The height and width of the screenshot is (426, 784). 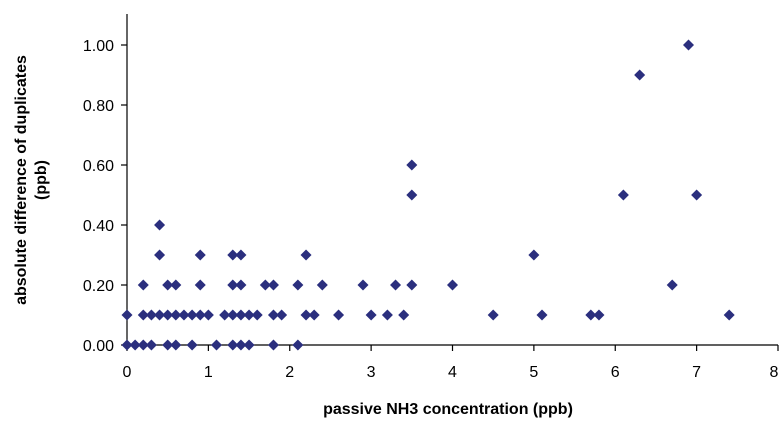 What do you see at coordinates (615, 372) in the screenshot?
I see `x-tick-label: 6` at bounding box center [615, 372].